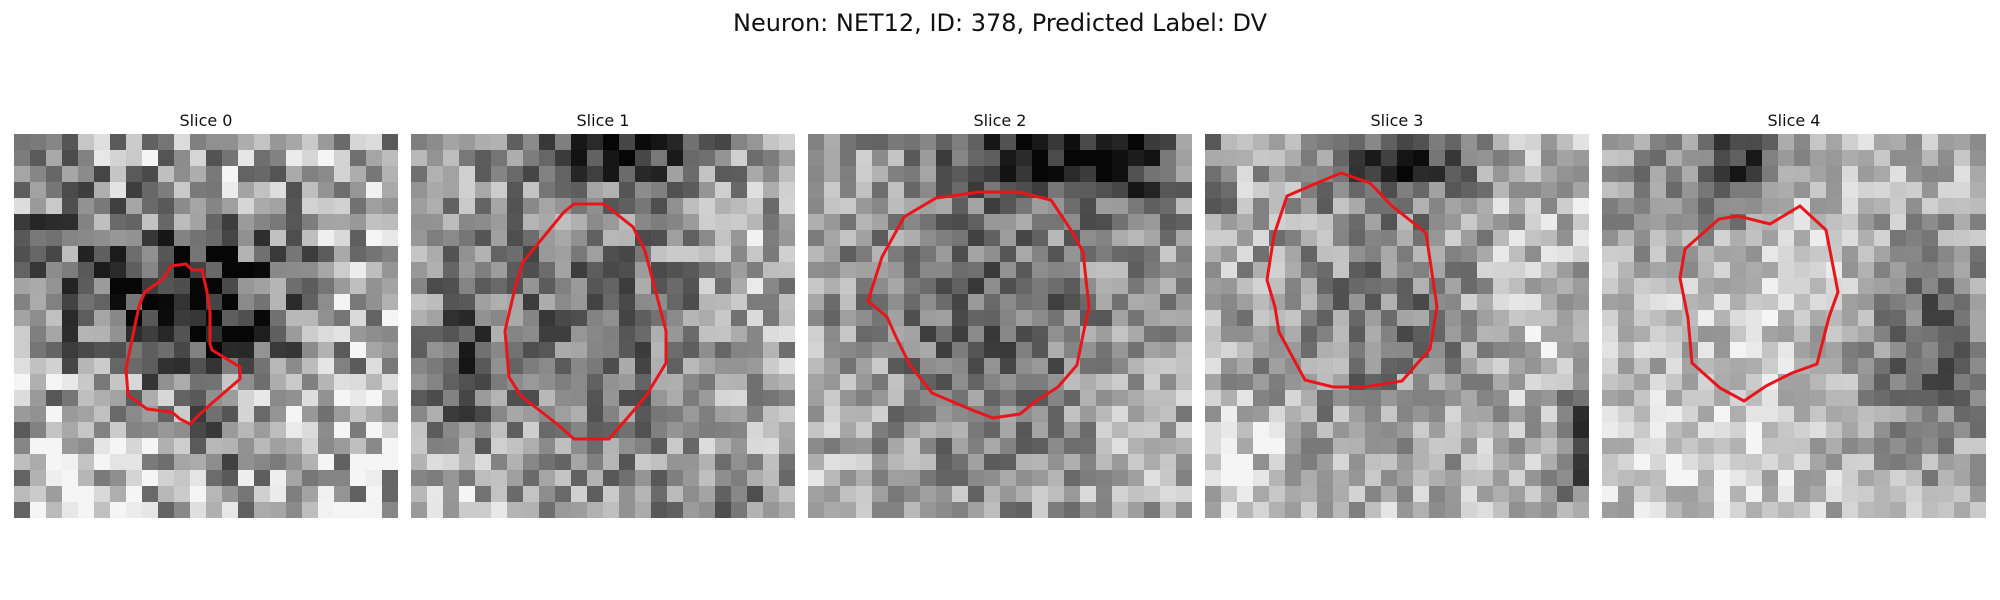 This screenshot has width=2000, height=600. Describe the element at coordinates (1397, 120) in the screenshot. I see `slice-title-3: Slice 3` at that location.